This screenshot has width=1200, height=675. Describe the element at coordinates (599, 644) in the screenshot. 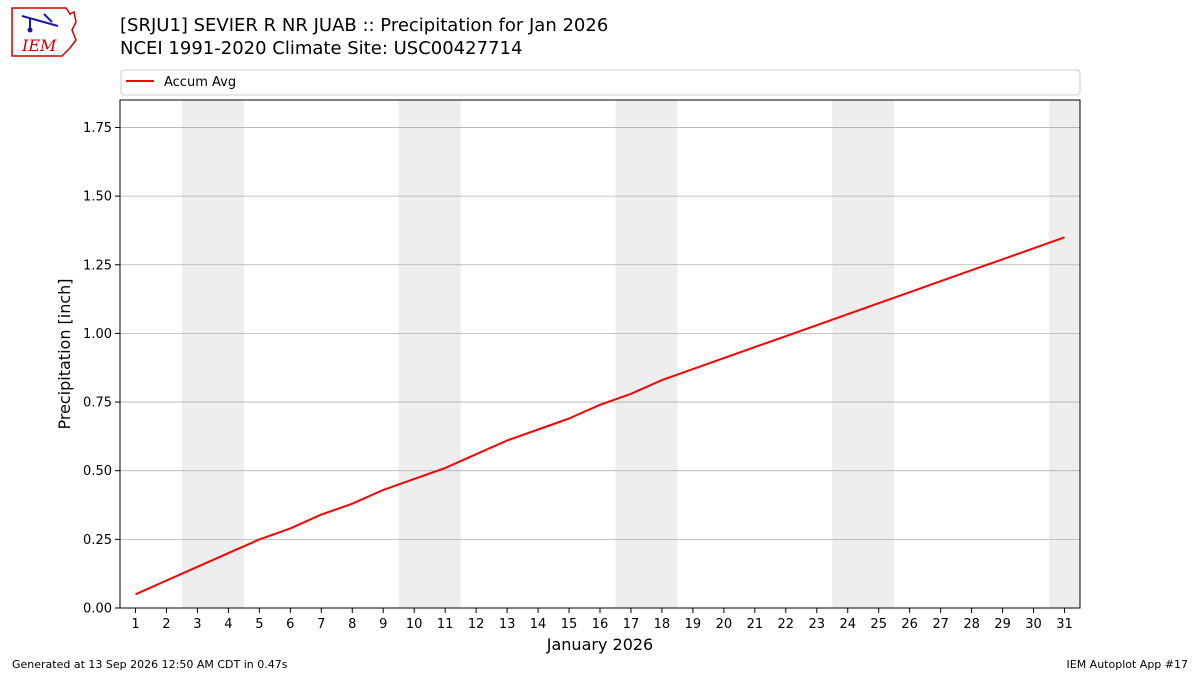

I see `x-axis-label: January 2026` at that location.